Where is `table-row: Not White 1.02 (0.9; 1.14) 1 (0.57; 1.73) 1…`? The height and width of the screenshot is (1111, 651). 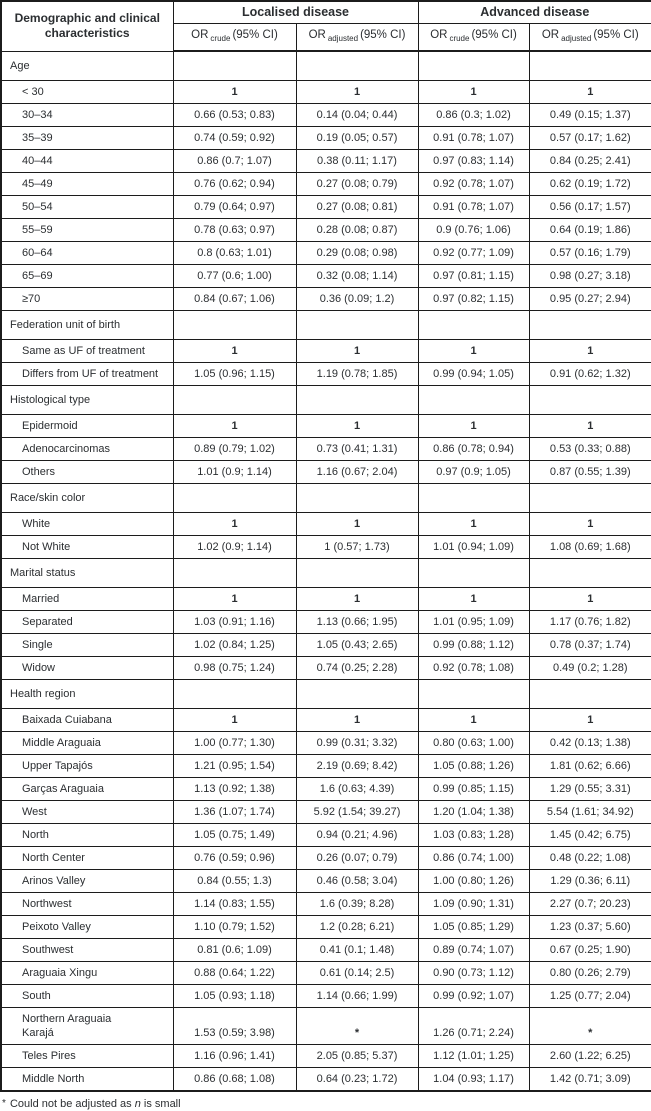 table-row: Not White 1.02 (0.9; 1.14) 1 (0.57; 1.73) 1… is located at coordinates (325, 546).